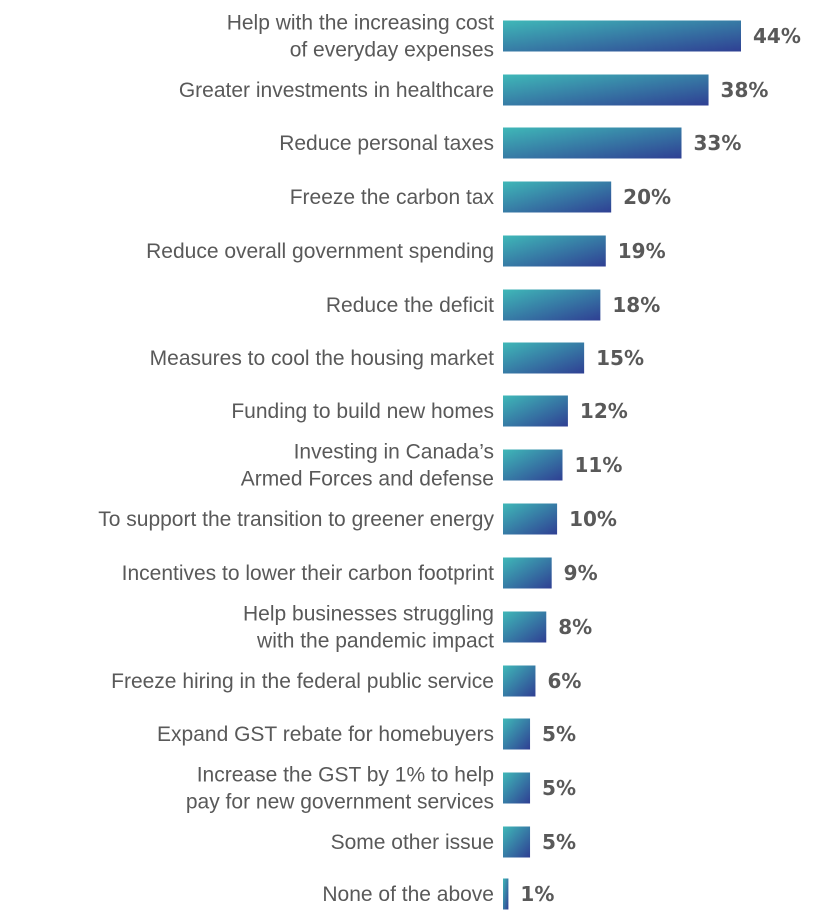 The width and height of the screenshot is (817, 924). What do you see at coordinates (777, 36) in the screenshot?
I see `value-label: 44%` at bounding box center [777, 36].